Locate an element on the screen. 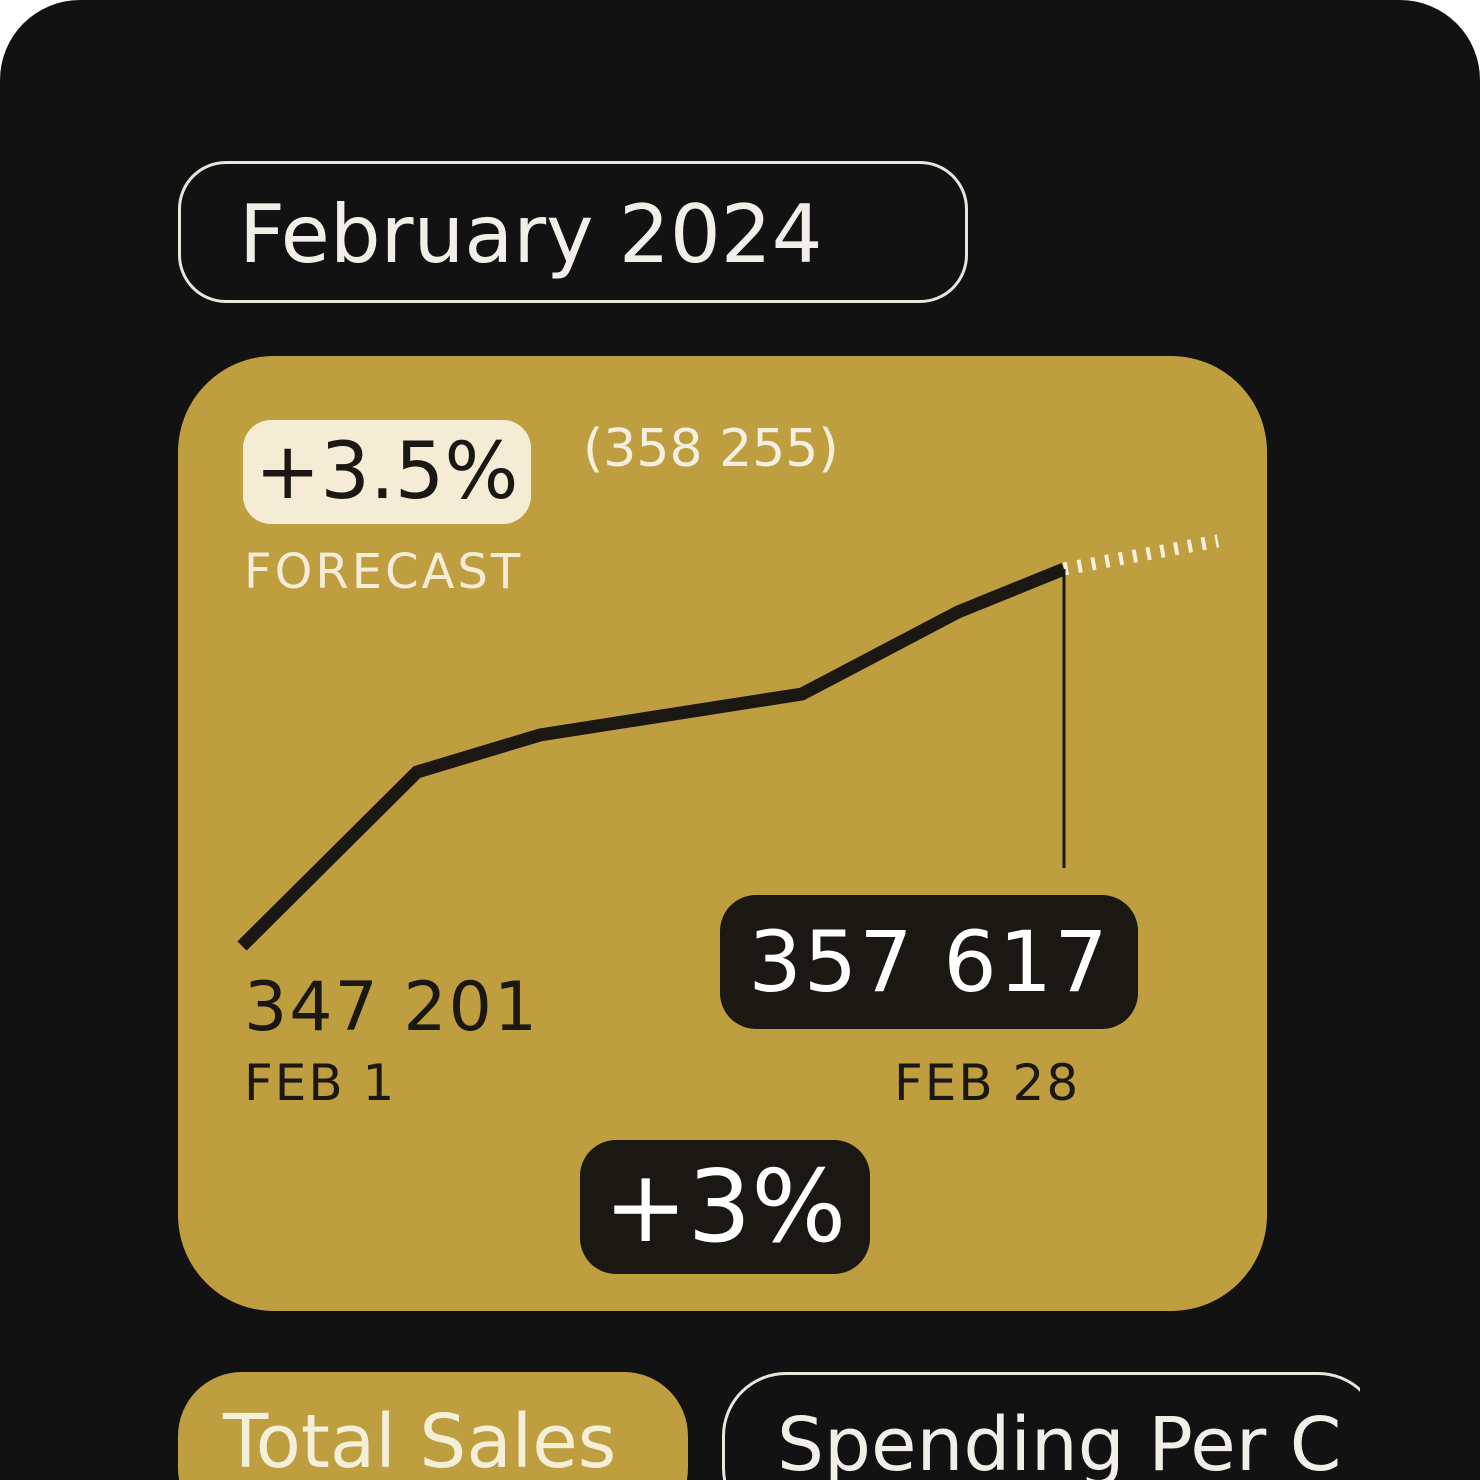  start-date-label: FEB 1 is located at coordinates (320, 1083).